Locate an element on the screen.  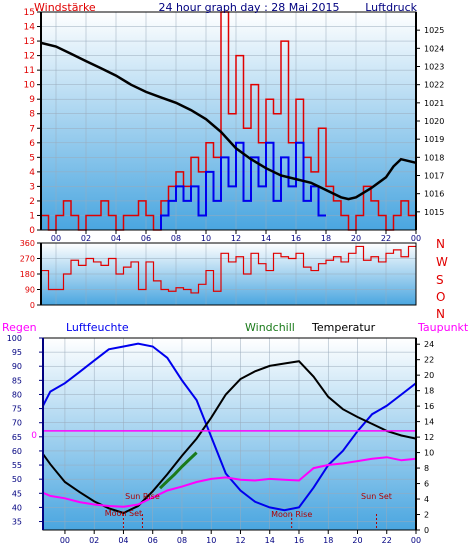
legend-windchill: Windchill is located at coordinates (270, 327).